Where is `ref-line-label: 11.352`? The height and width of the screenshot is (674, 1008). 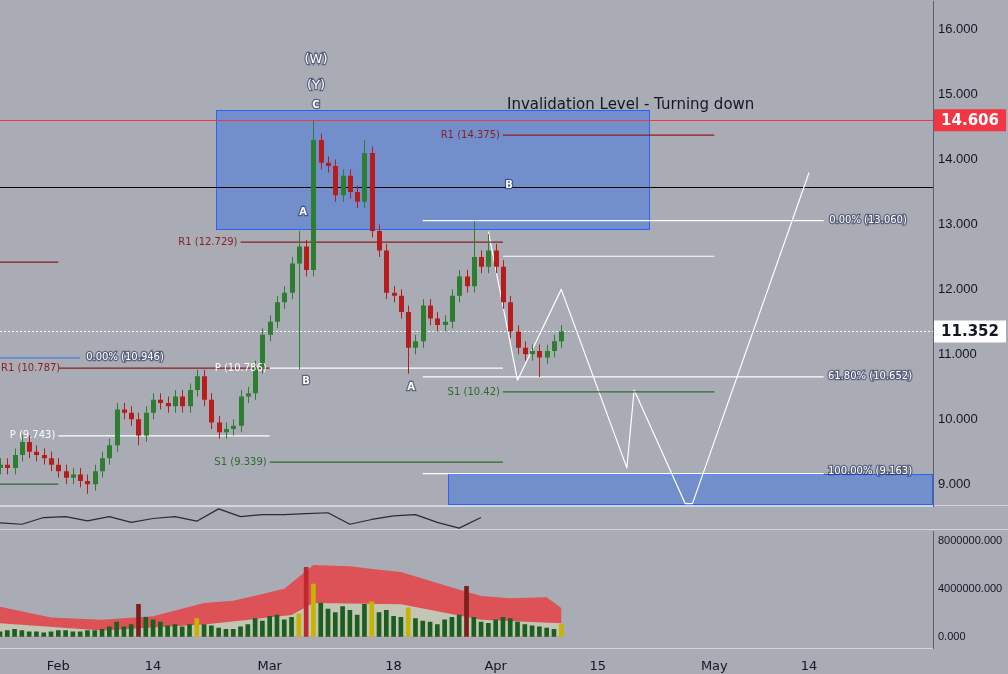 ref-line-label: 11.352 is located at coordinates (970, 331).